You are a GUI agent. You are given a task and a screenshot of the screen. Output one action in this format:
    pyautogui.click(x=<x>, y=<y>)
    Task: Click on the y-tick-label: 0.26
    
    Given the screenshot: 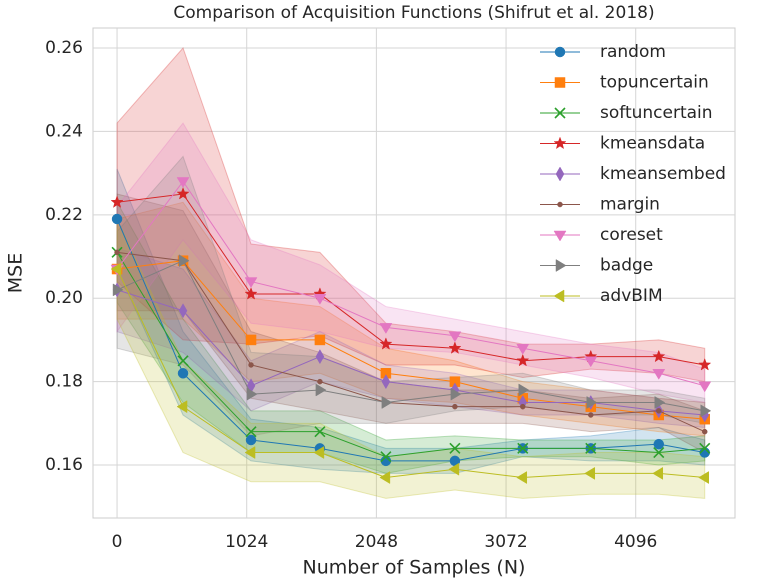 What is the action you would take?
    pyautogui.click(x=64, y=48)
    